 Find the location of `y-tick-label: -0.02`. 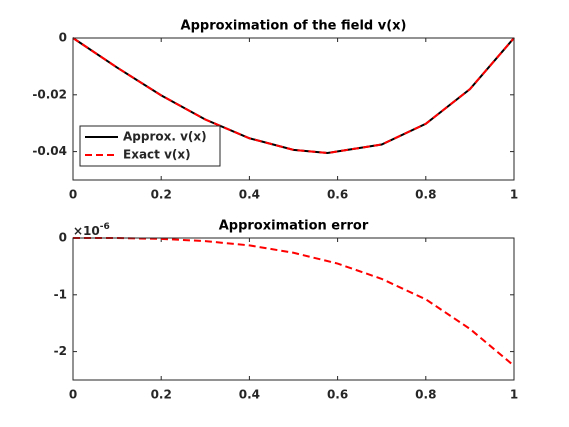

y-tick-label: -0.02 is located at coordinates (49, 94).